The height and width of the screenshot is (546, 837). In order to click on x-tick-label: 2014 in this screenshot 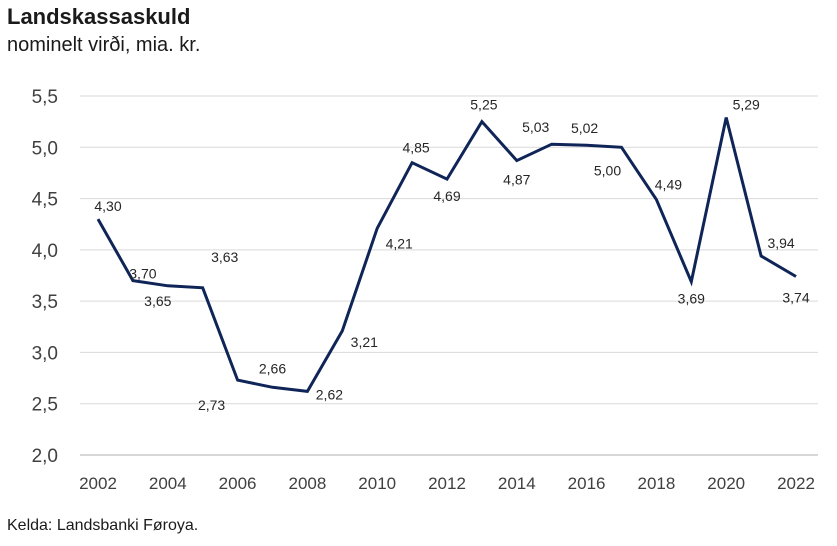, I will do `click(517, 483)`.